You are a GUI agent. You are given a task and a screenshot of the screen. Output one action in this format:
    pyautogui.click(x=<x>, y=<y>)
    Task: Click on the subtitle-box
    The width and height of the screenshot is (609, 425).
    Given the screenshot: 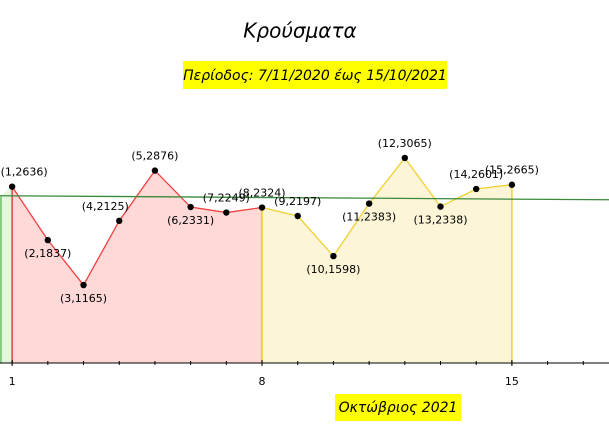 What is the action you would take?
    pyautogui.click(x=315, y=75)
    